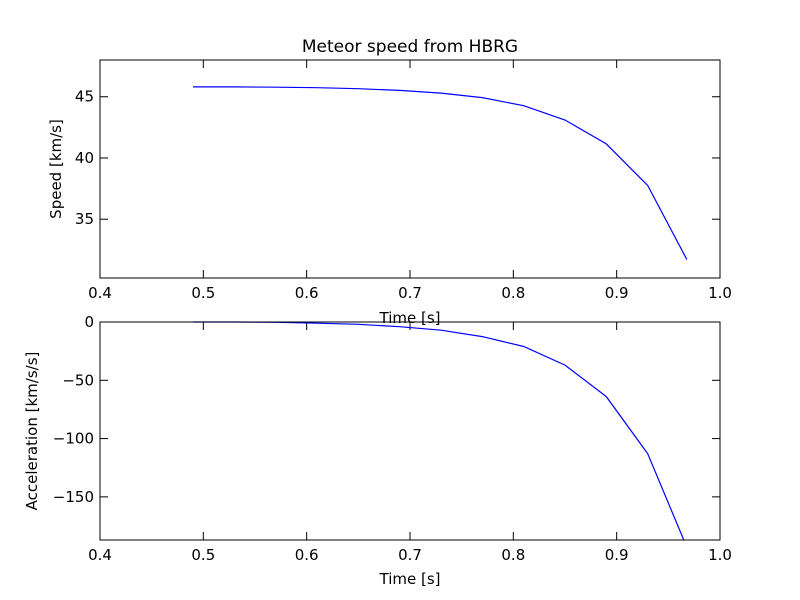 The height and width of the screenshot is (600, 800). Describe the element at coordinates (513, 293) in the screenshot. I see `speed-chart-xtick-label: 0.8` at that location.